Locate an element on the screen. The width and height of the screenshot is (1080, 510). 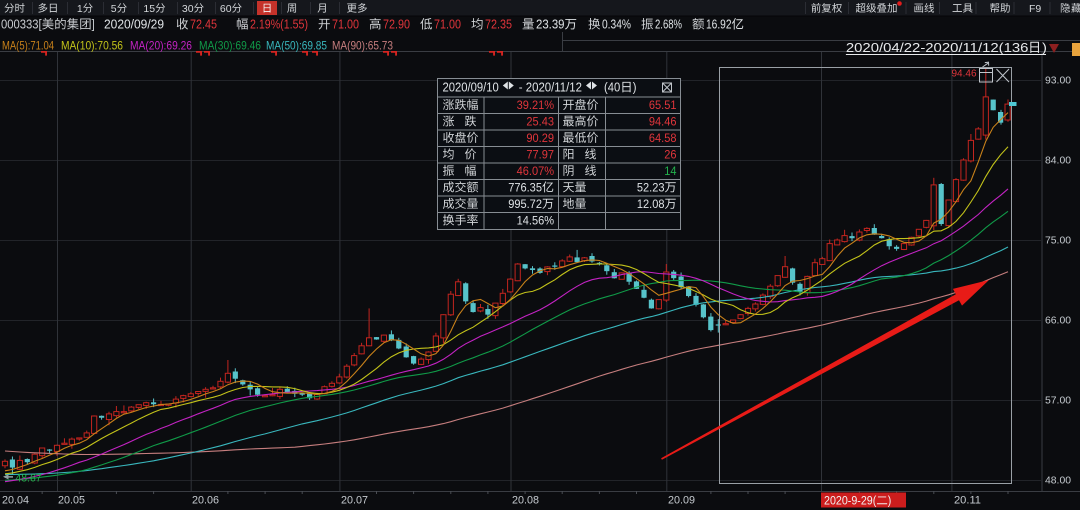
svg-text: MA(10):70.56 is located at coordinates (92, 46).